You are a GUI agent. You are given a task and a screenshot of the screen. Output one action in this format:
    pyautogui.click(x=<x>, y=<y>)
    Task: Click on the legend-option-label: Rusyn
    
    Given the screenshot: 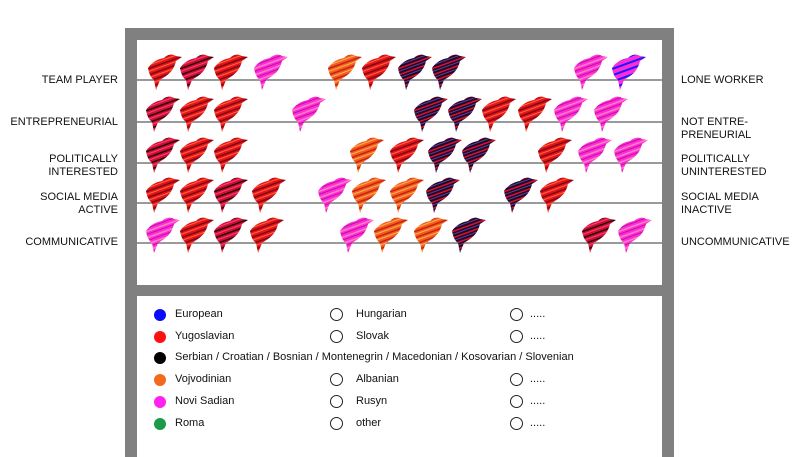 What is the action you would take?
    pyautogui.click(x=372, y=401)
    